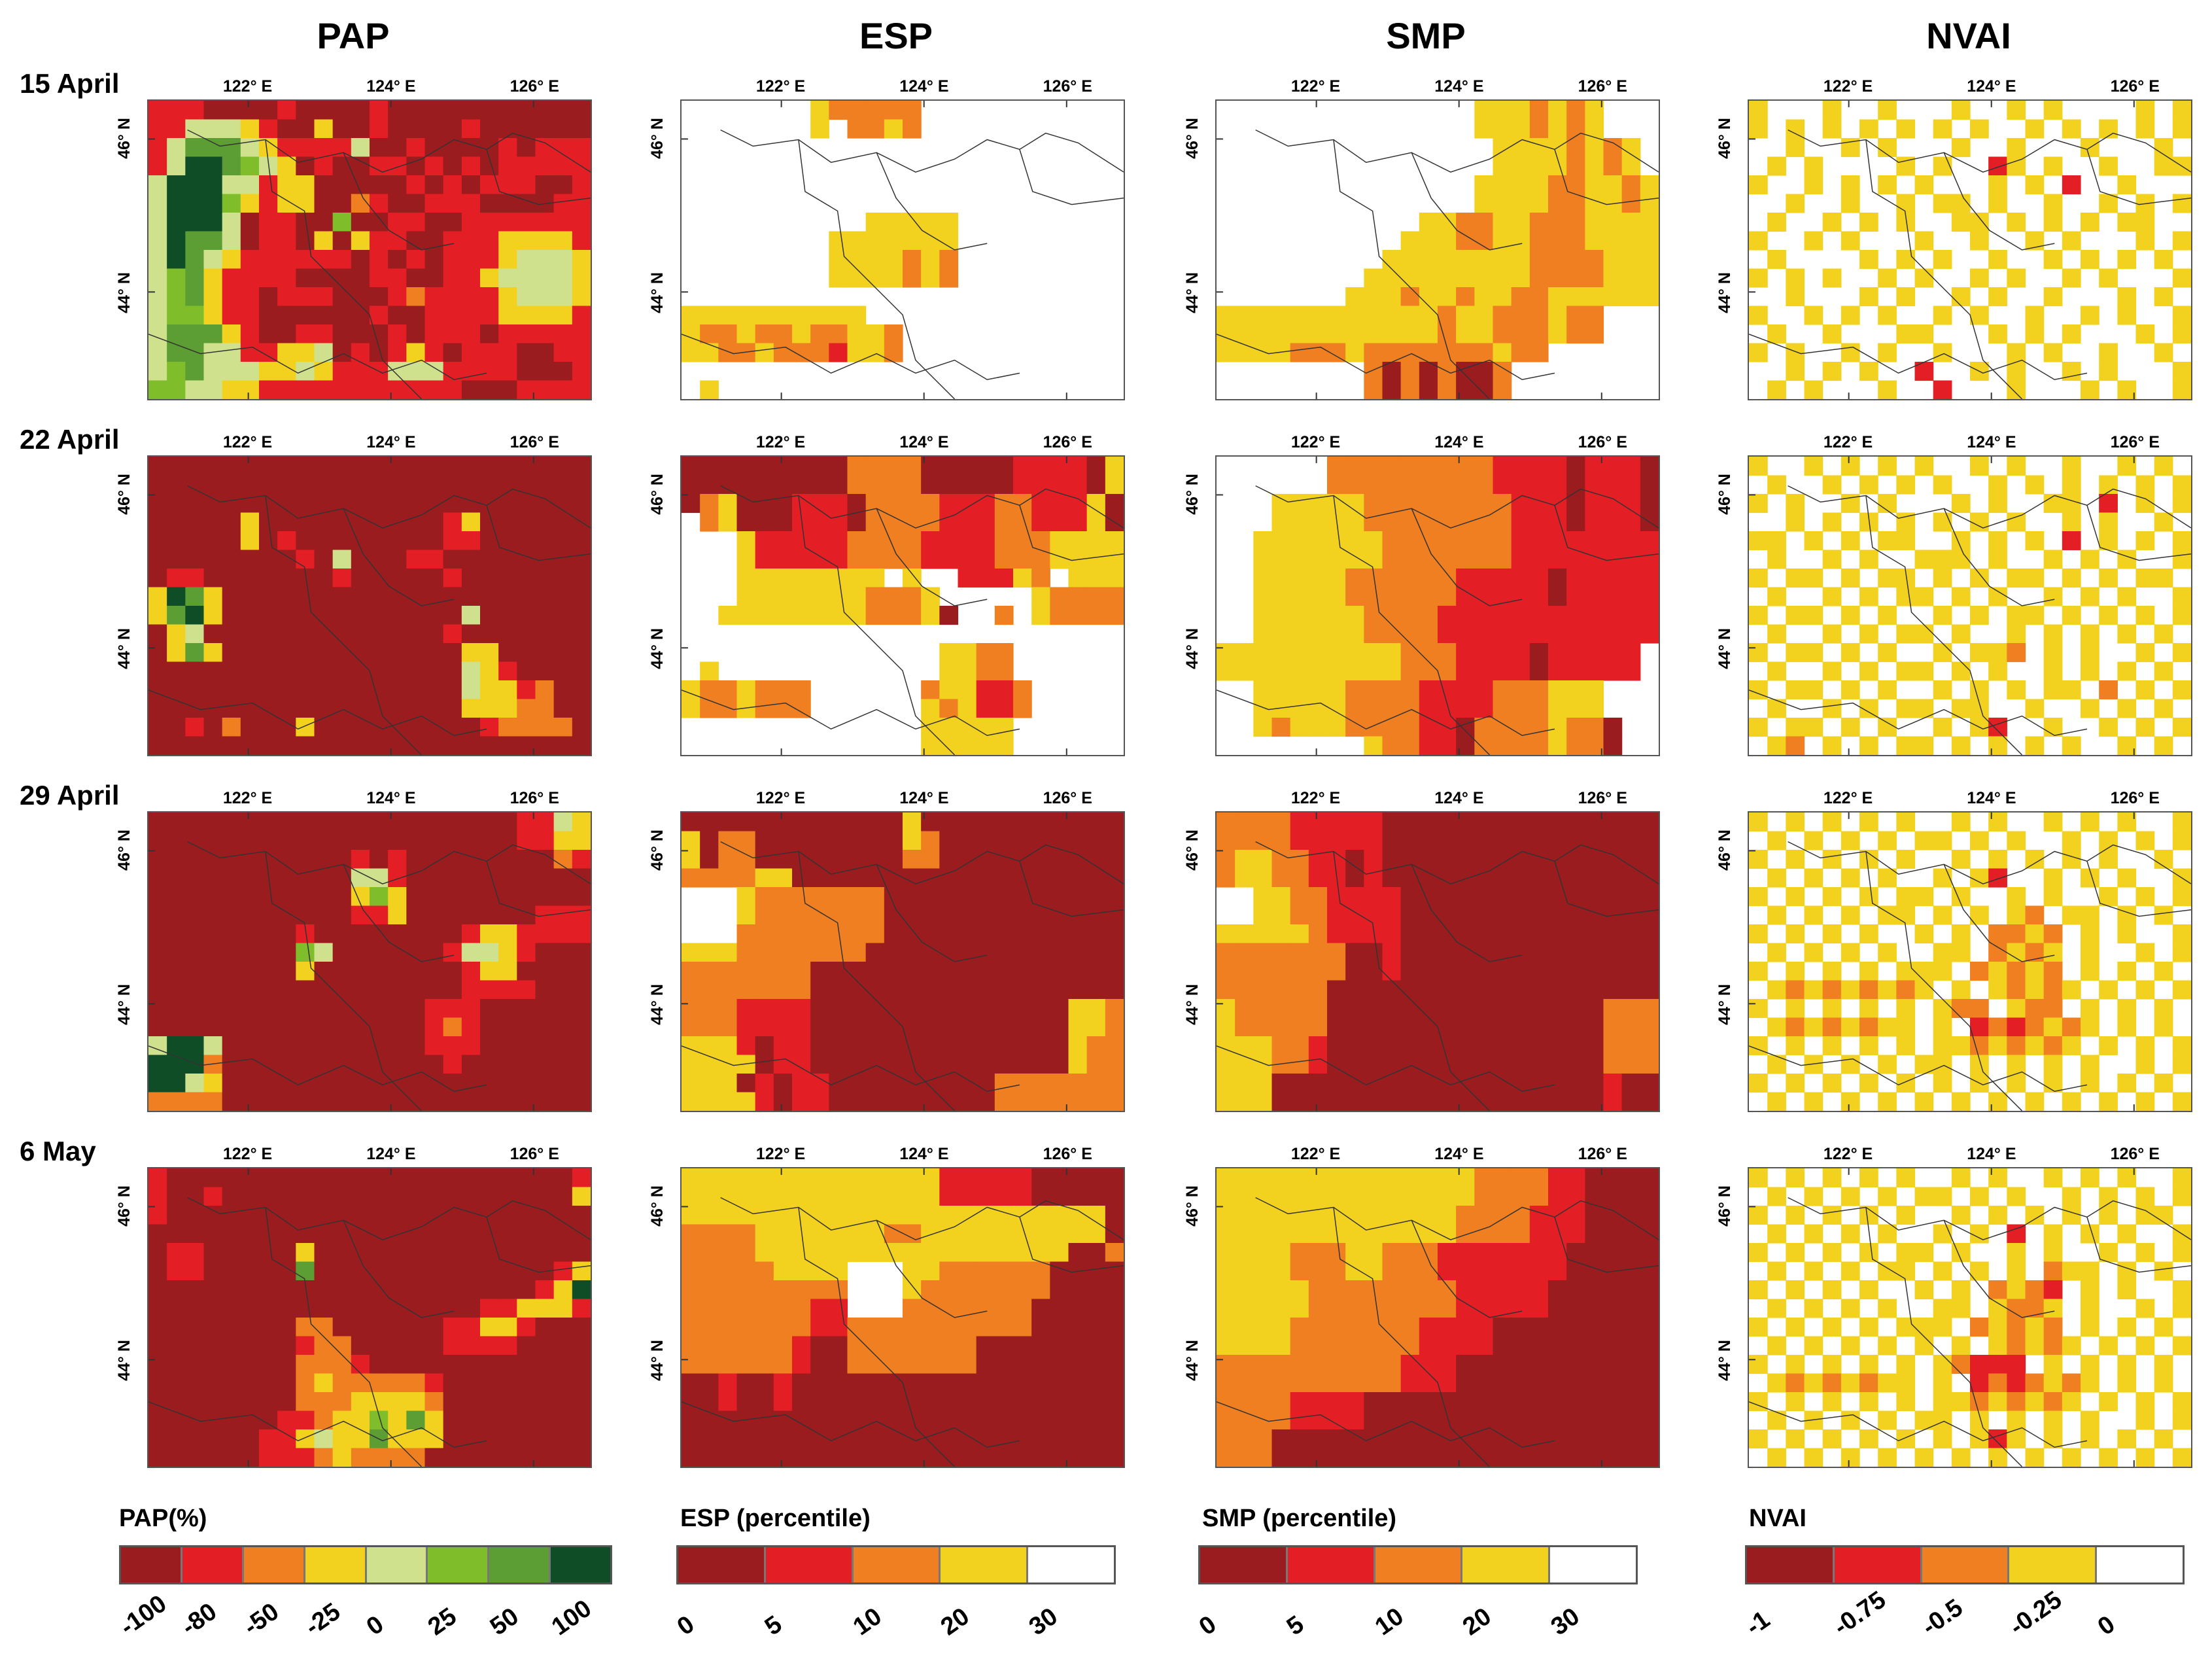 The height and width of the screenshot is (1661, 2212). Describe the element at coordinates (1970, 961) in the screenshot. I see `map-panel-nvai-29-april` at that location.